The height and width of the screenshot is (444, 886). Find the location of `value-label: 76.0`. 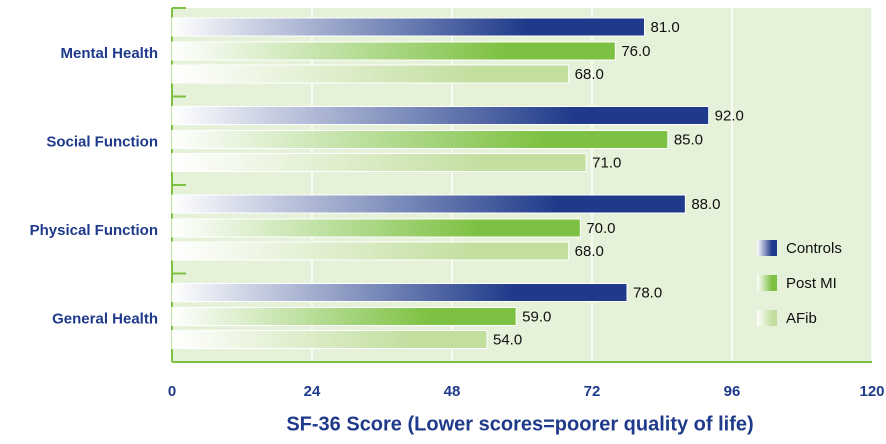

value-label: 76.0 is located at coordinates (635, 51).